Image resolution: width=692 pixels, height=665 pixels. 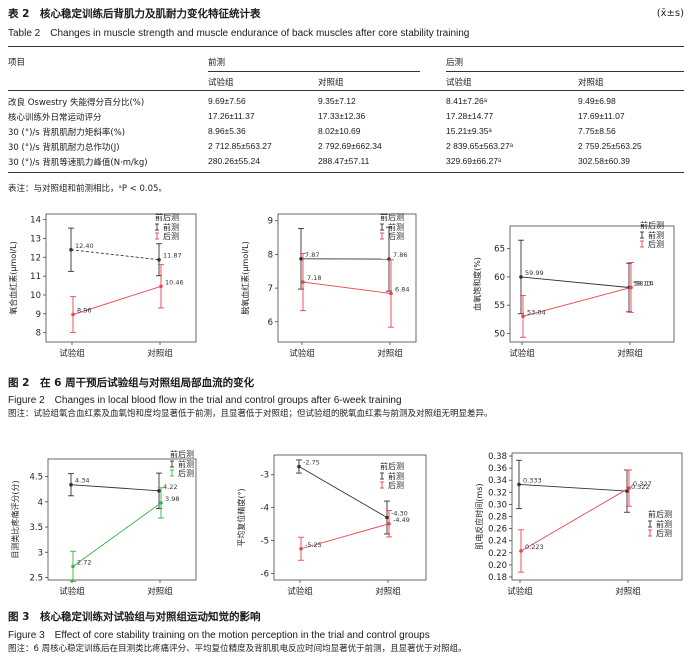 I want to click on y-tick-label: 0.26, so click(x=497, y=530).